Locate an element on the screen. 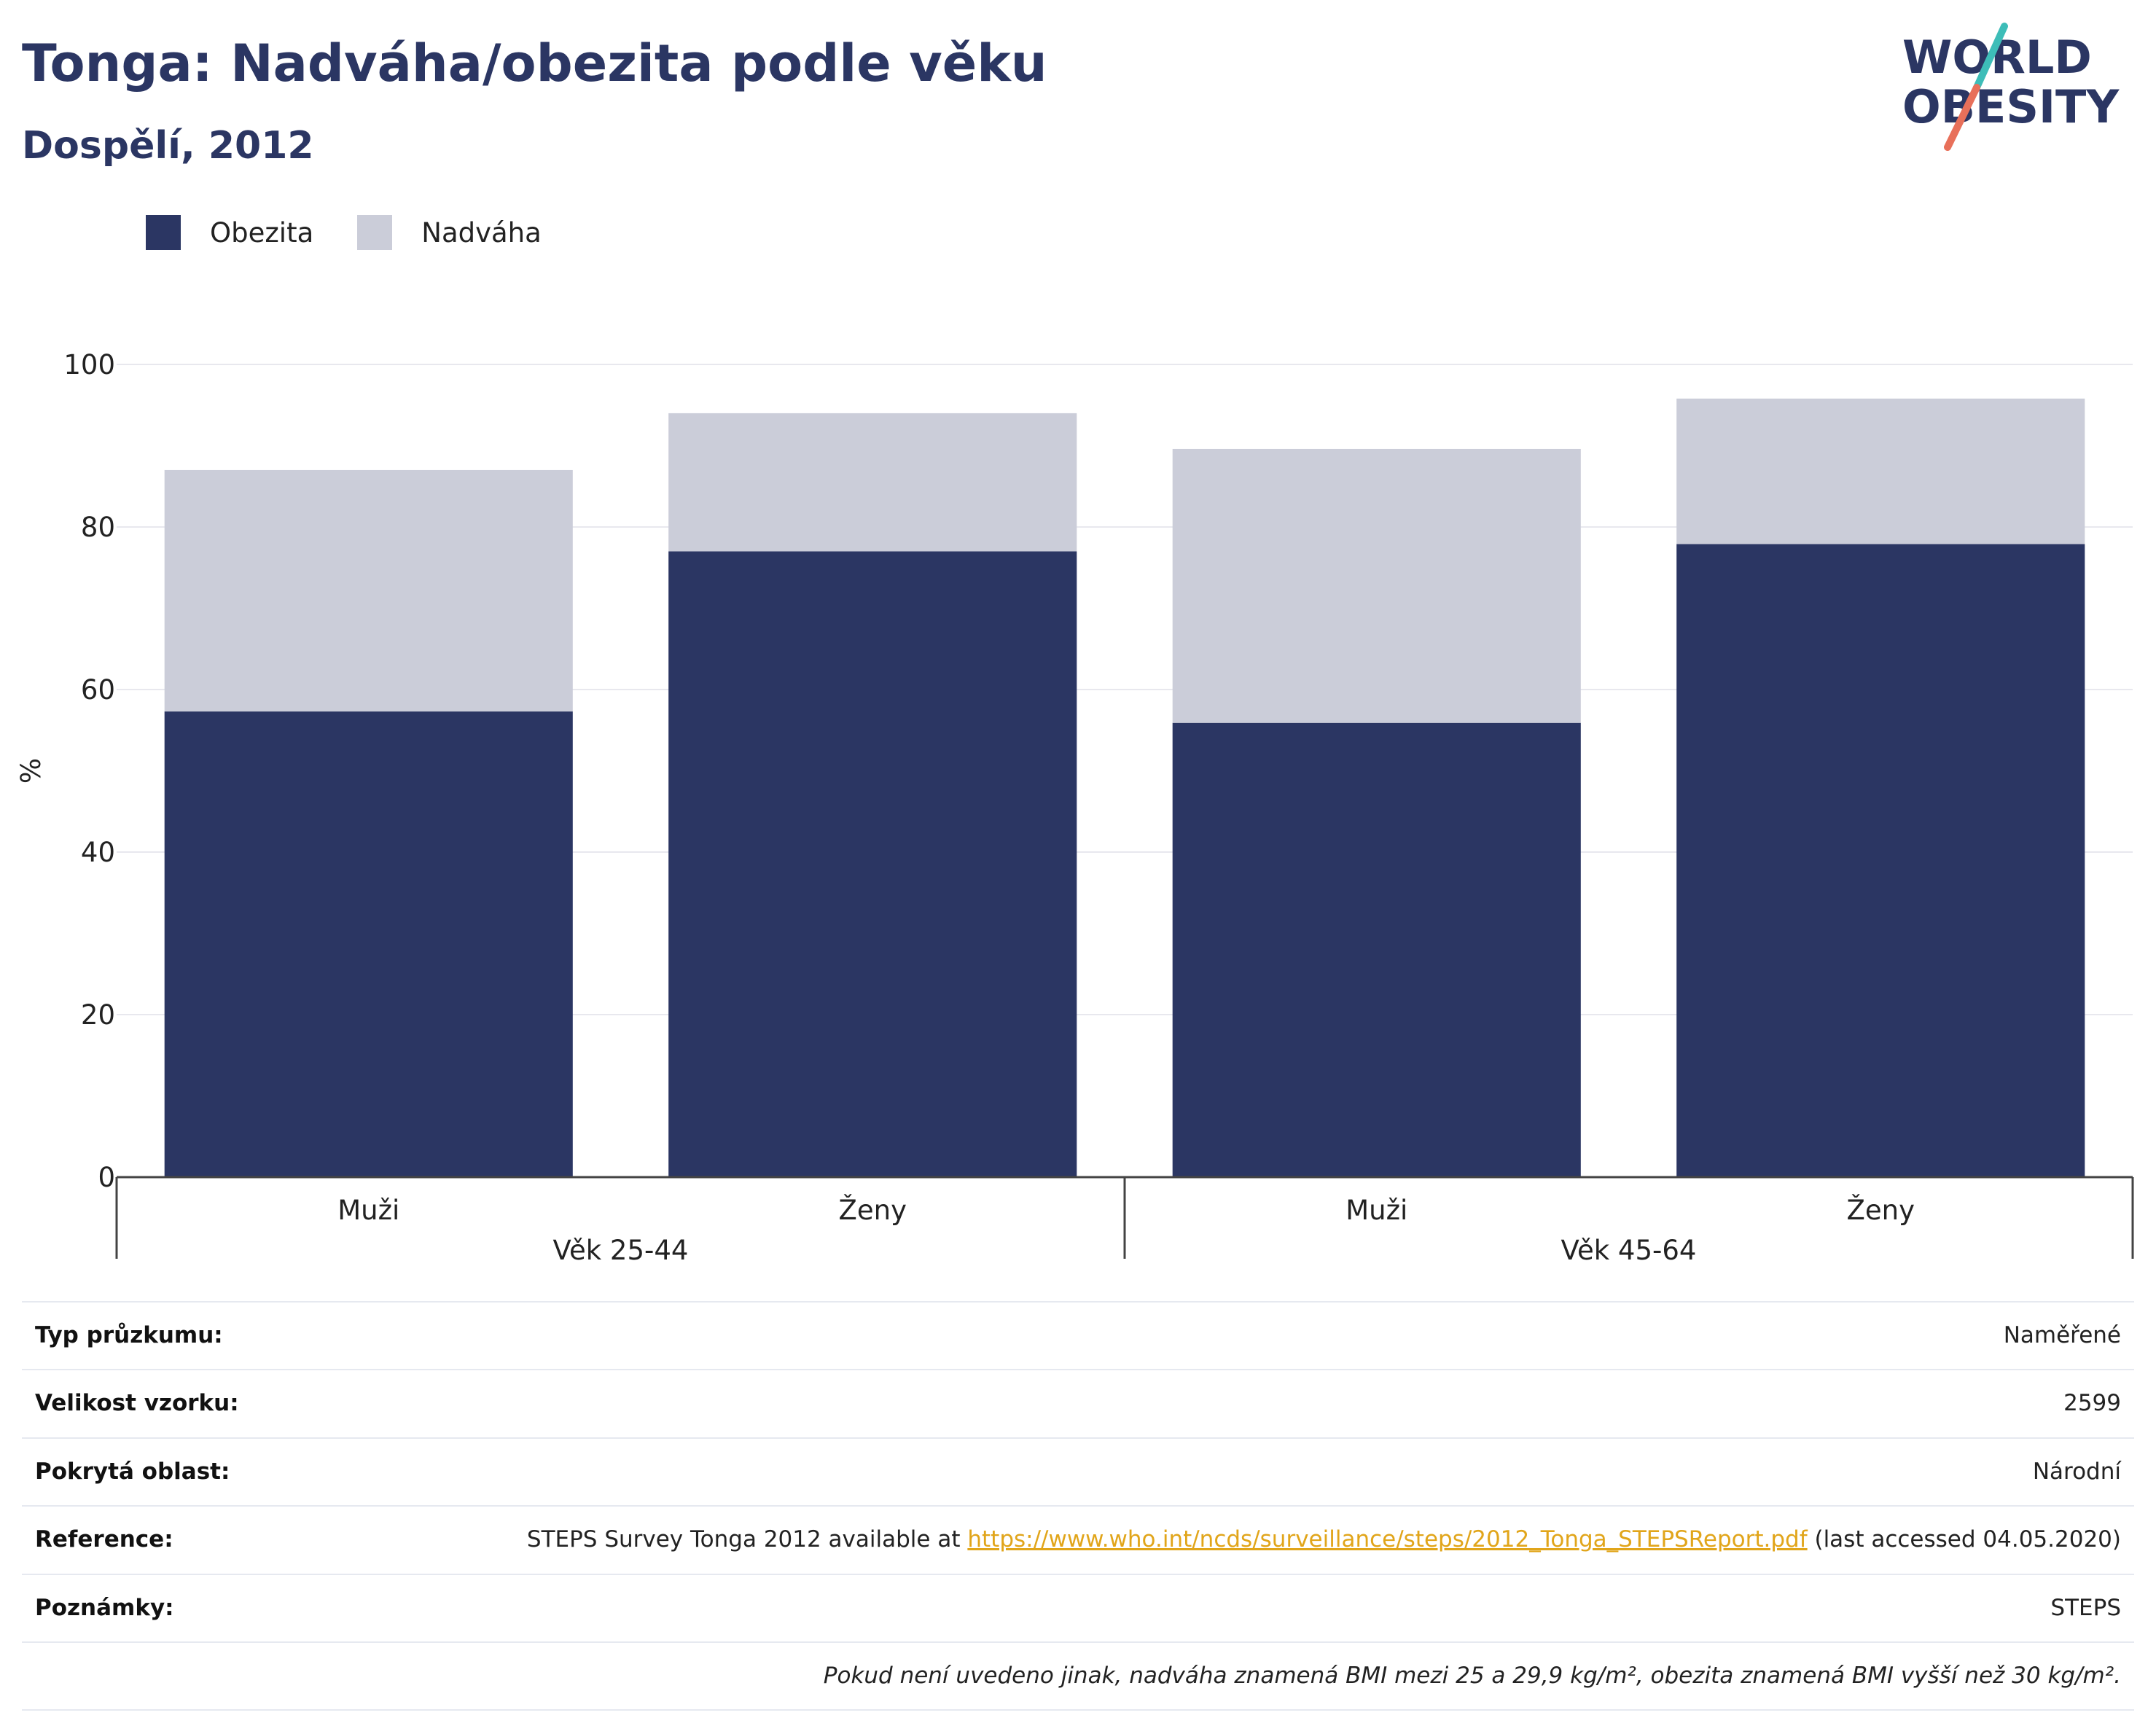 This screenshot has height=1734, width=2156. legend-item-obezita: Obezita is located at coordinates (230, 233).